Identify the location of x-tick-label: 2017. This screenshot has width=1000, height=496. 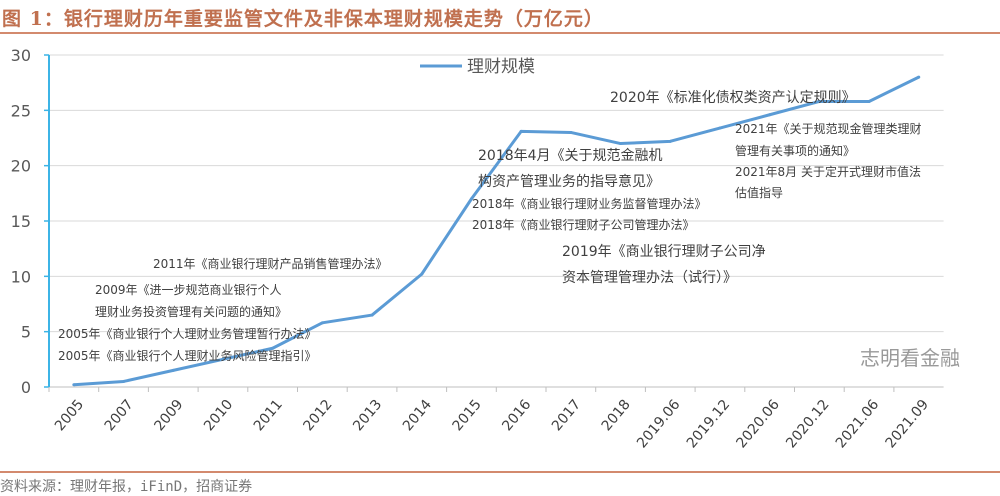
(566, 416).